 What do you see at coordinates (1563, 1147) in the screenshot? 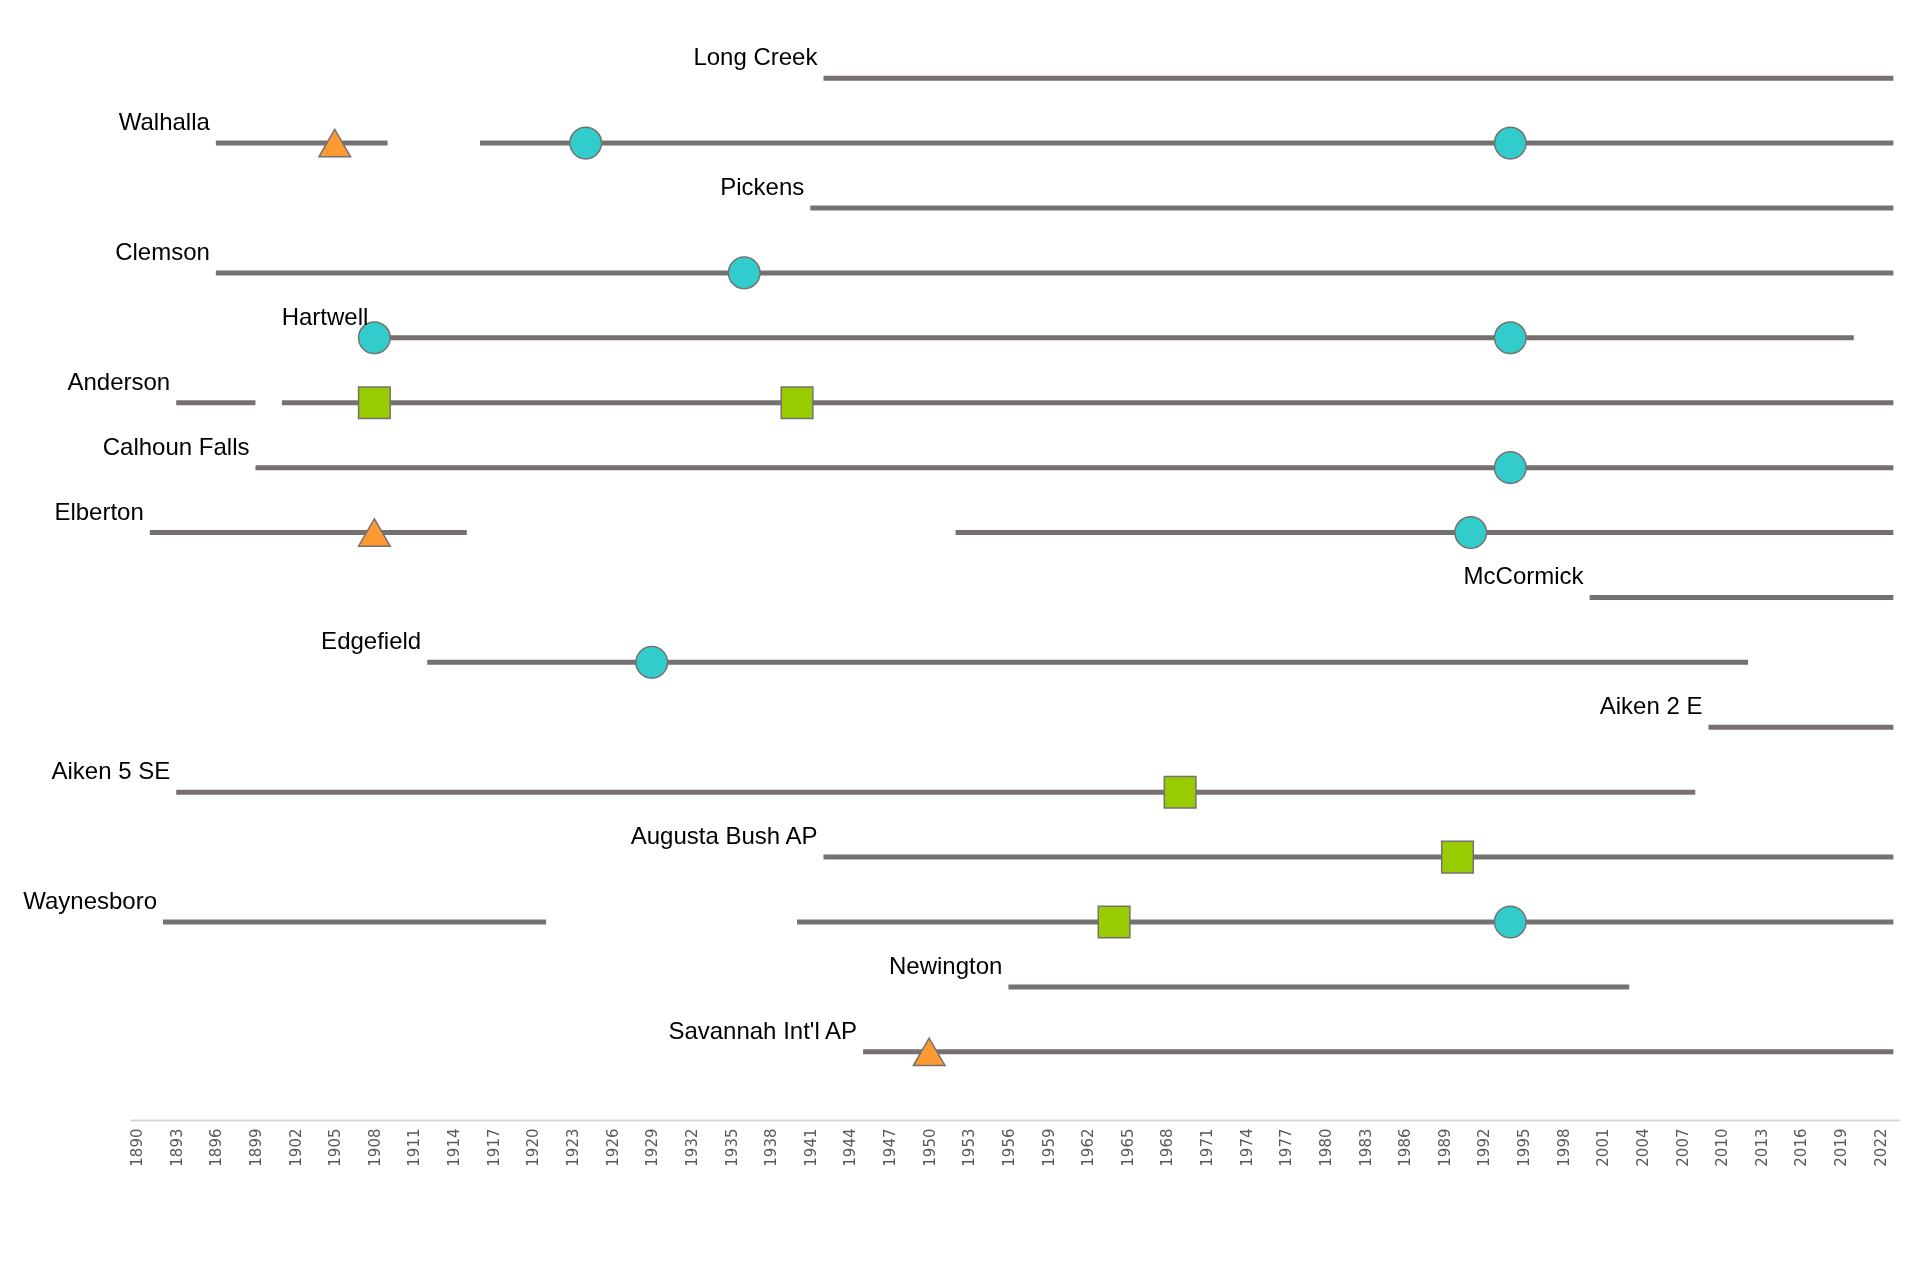
I see `x-tick-label: 1998` at bounding box center [1563, 1147].